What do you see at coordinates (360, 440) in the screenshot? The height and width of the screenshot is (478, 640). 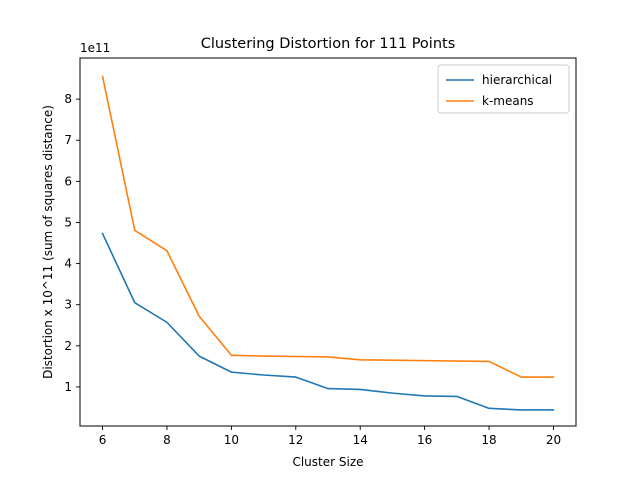 I see `x-tick-label: 14` at bounding box center [360, 440].